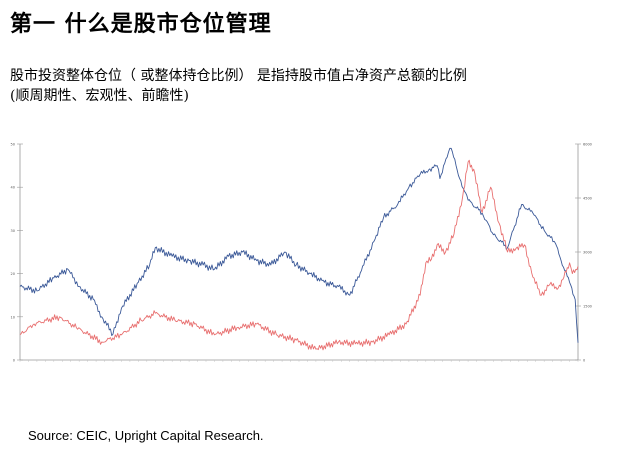  Describe the element at coordinates (141, 24) in the screenshot. I see `page-title: 第一 什么是股市仓位管理` at that location.